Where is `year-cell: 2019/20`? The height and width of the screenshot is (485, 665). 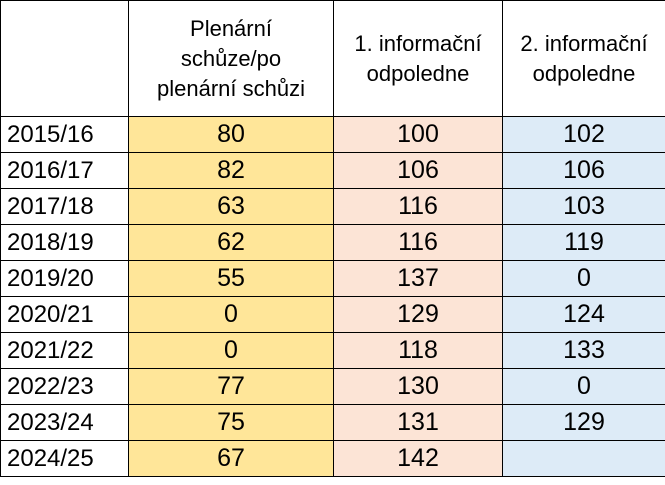 year-cell: 2019/20 is located at coordinates (64, 278).